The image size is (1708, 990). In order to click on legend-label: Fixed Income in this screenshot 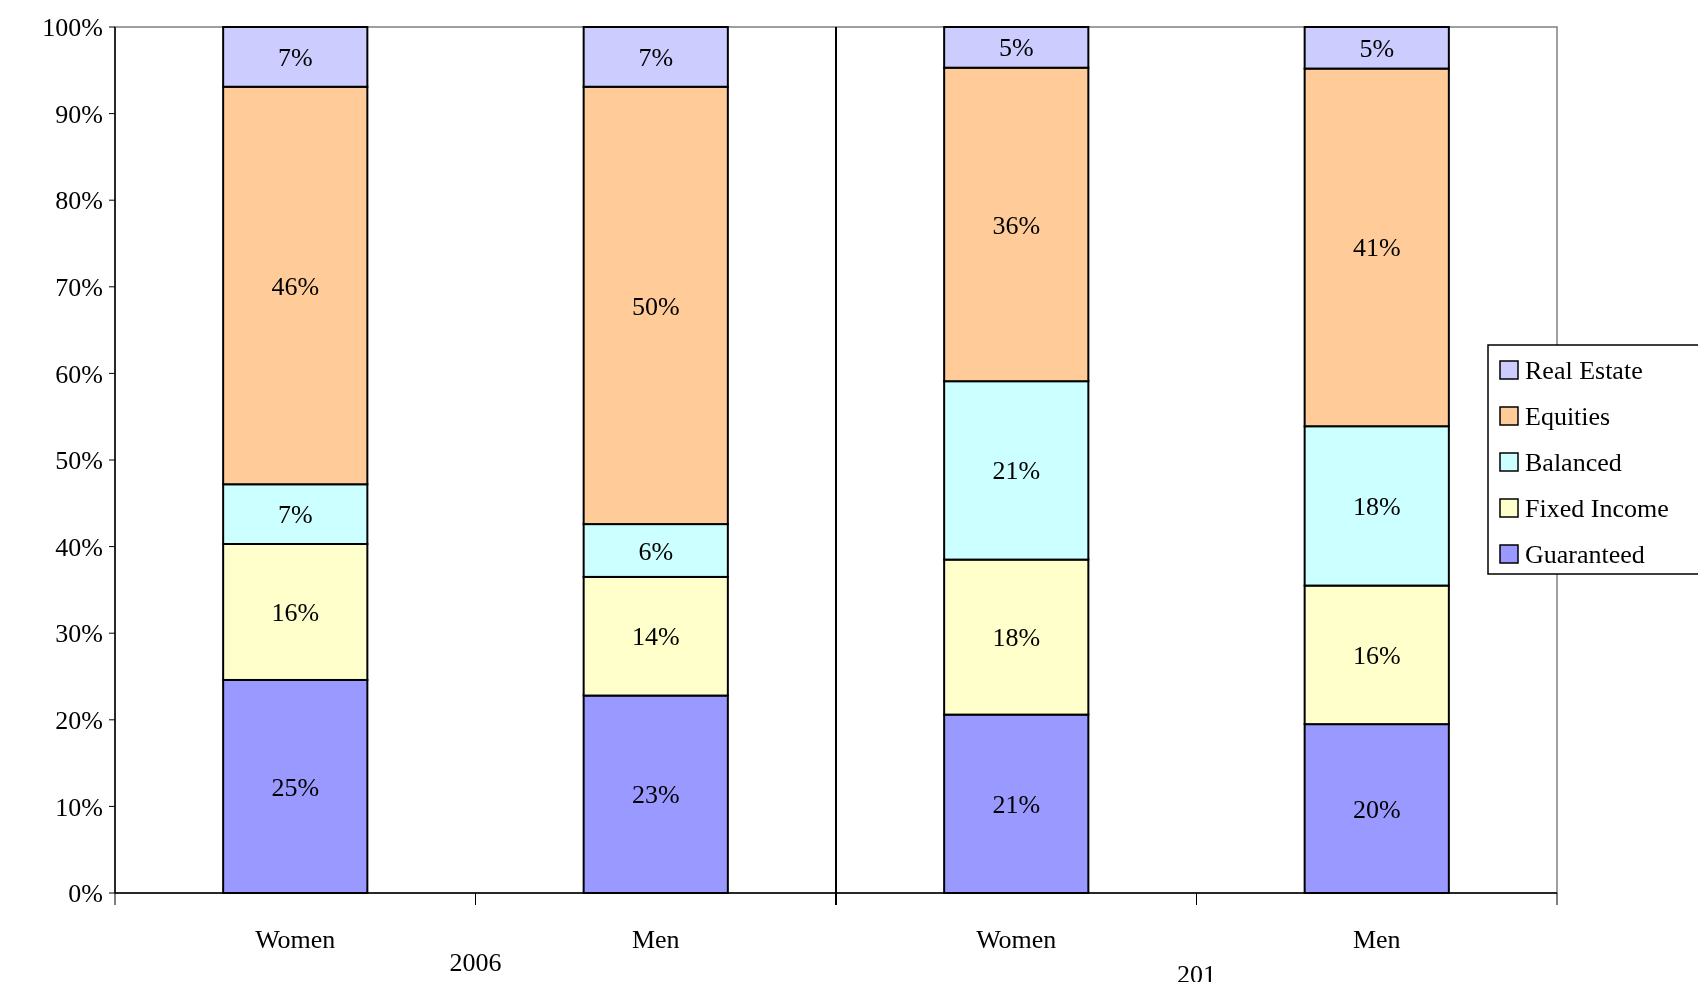, I will do `click(1597, 509)`.